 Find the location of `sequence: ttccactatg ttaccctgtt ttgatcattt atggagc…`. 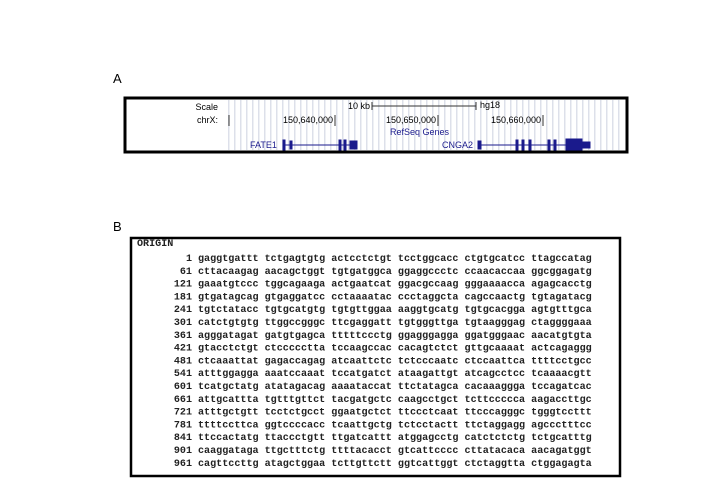

sequence: ttccactatg ttaccctgtt ttgatcattt atggagc… is located at coordinates (395, 438).